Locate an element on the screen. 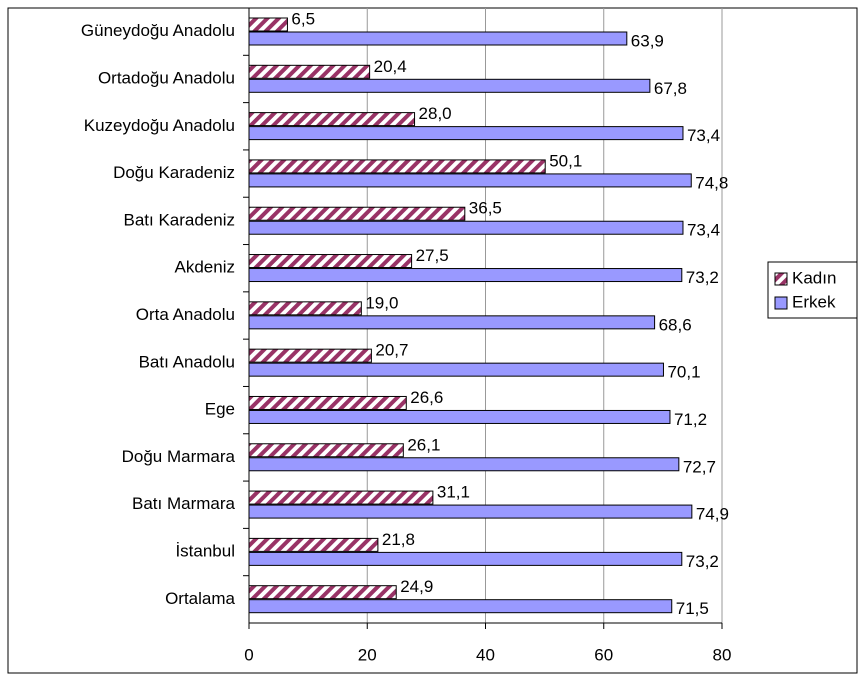  y-tick-label: Orta Anadolu is located at coordinates (185, 314).